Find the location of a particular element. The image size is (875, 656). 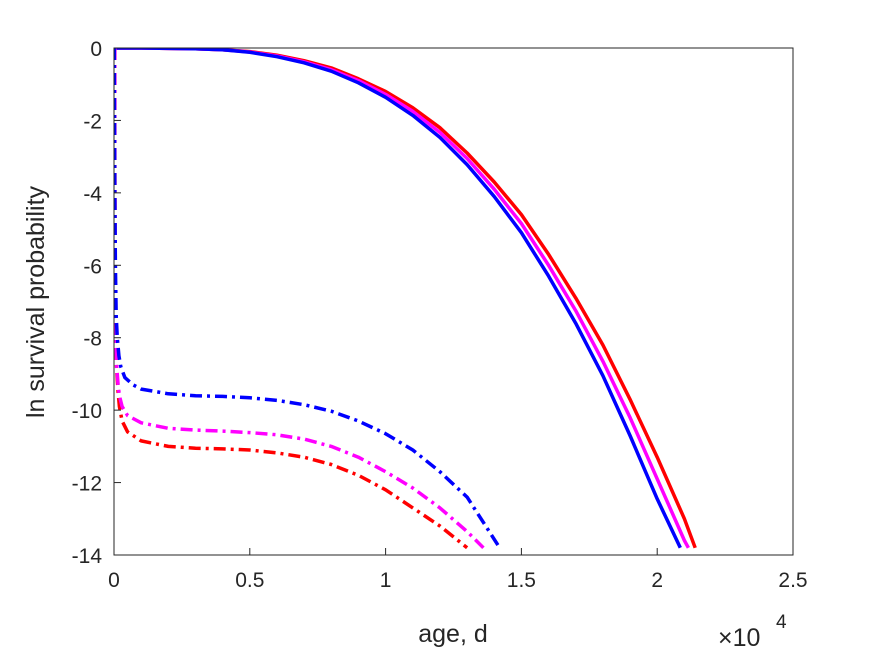

x-tick-label: 2 is located at coordinates (657, 580).